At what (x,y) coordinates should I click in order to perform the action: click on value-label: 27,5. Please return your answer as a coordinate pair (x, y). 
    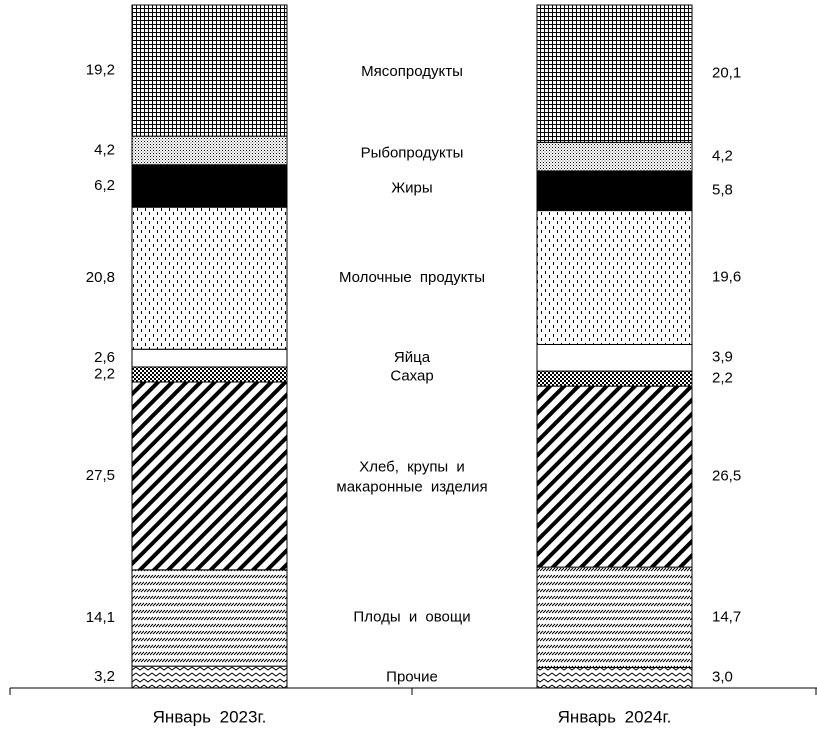
    Looking at the image, I should click on (100, 475).